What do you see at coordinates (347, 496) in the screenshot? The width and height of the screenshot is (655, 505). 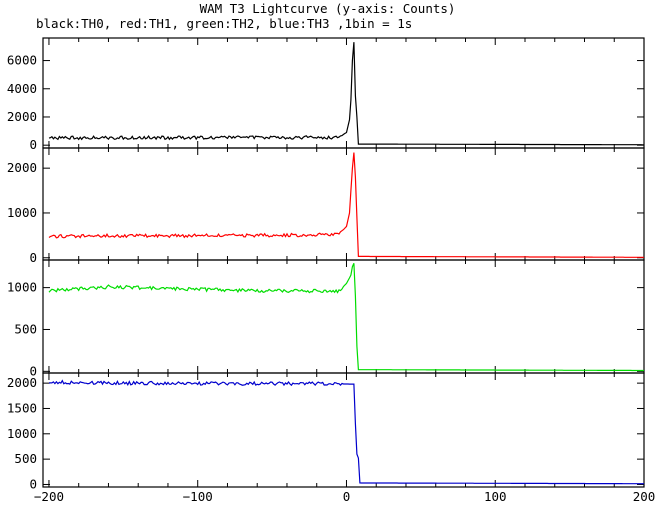 I see `x-tick-label: 0` at bounding box center [347, 496].